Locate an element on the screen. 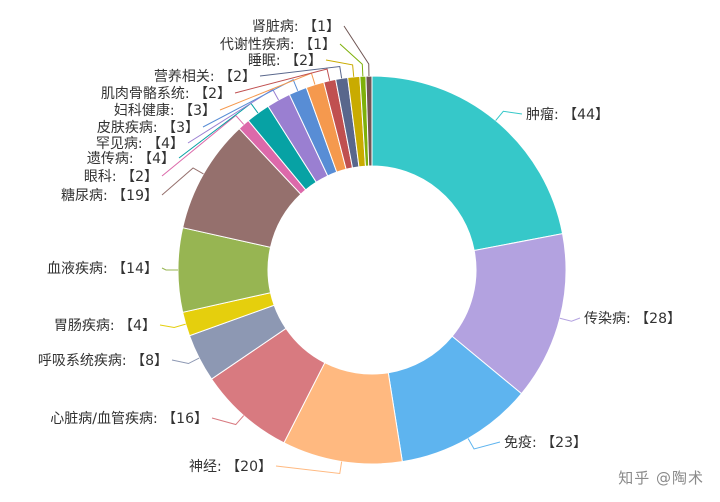 This screenshot has height=502, width=720. slice-label-13: 妇科健康: 【3】 is located at coordinates (165, 110).